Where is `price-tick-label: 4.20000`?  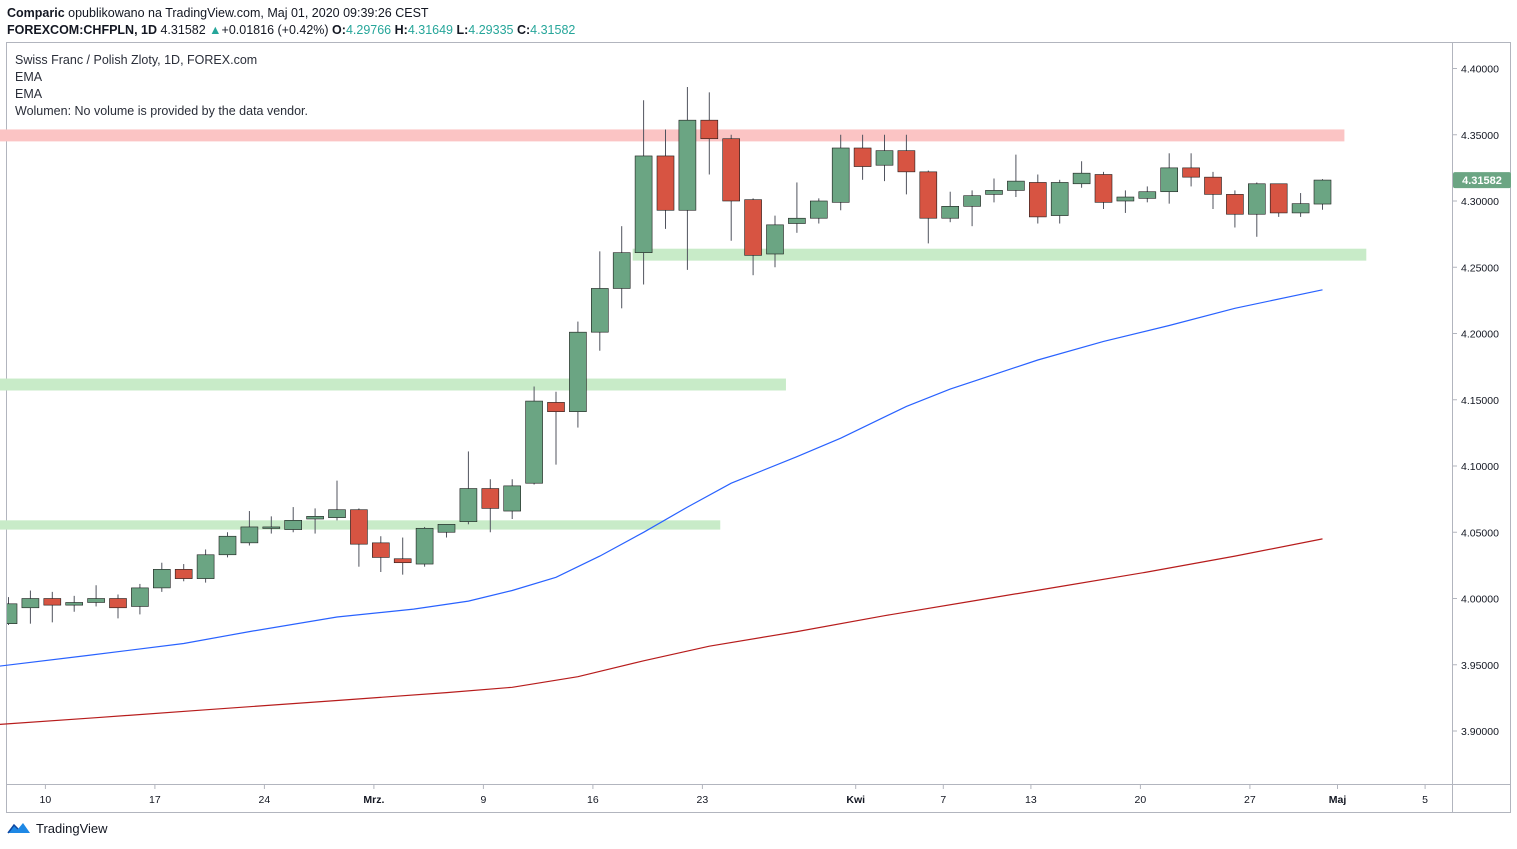 price-tick-label: 4.20000 is located at coordinates (1480, 335).